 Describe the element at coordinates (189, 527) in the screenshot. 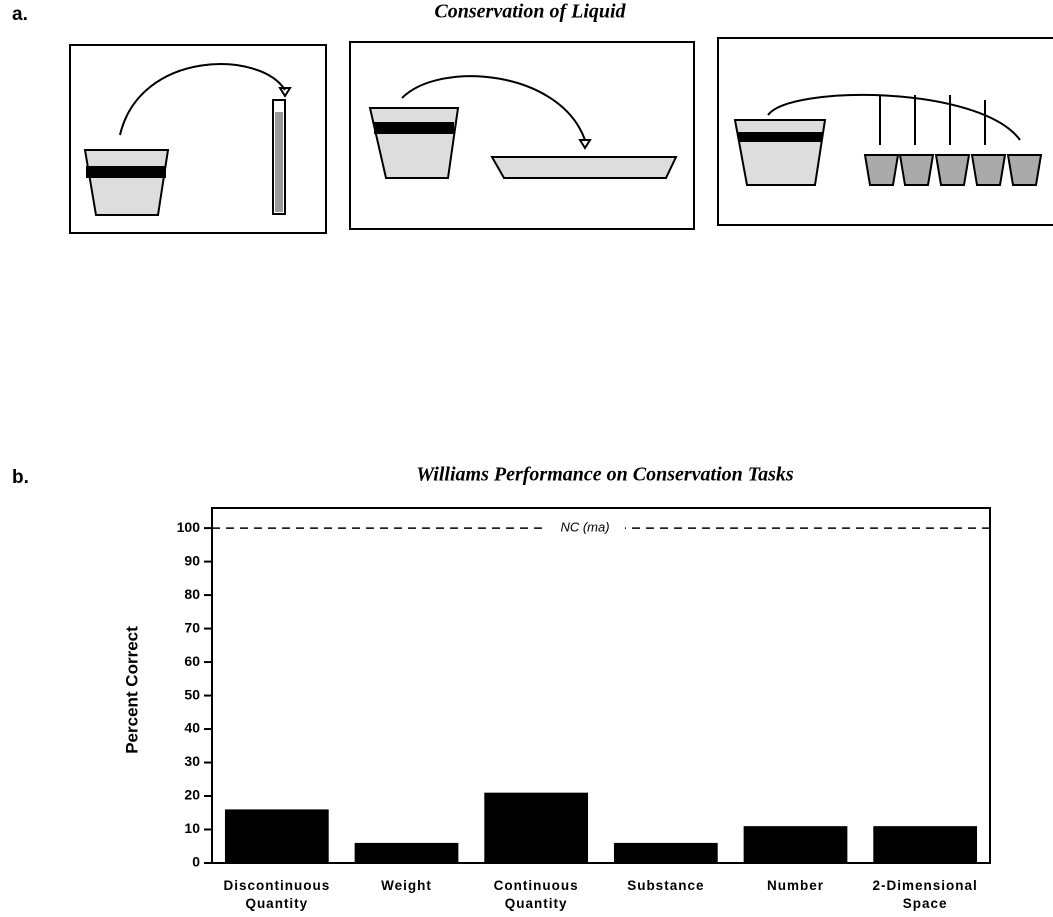

I see `y-tick-label: 100` at that location.